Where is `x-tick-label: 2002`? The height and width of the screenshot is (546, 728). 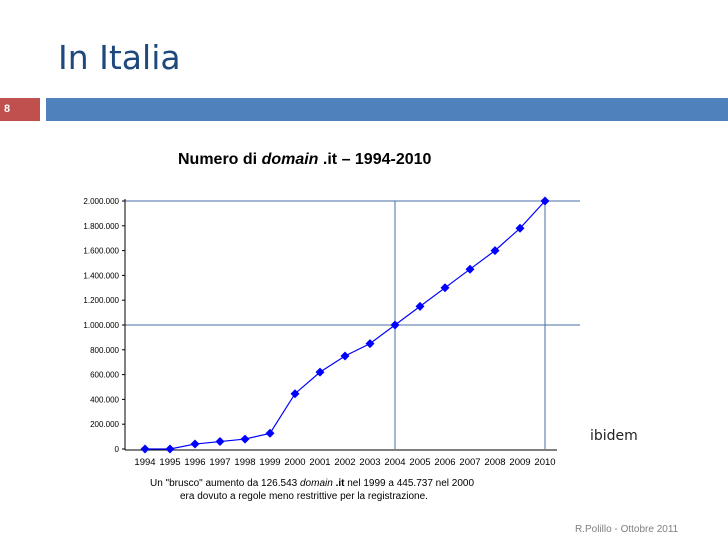 x-tick-label: 2002 is located at coordinates (344, 462).